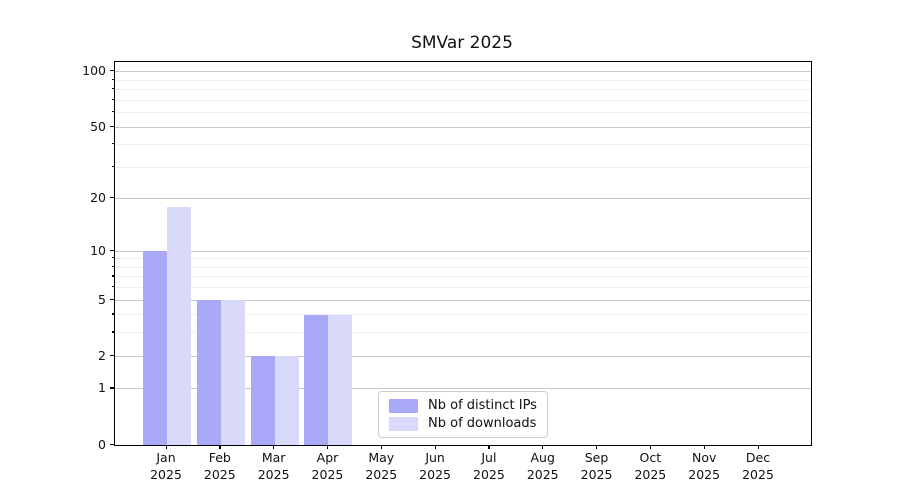  Describe the element at coordinates (155, 348) in the screenshot. I see `bar-jan-distinct-ips` at that location.